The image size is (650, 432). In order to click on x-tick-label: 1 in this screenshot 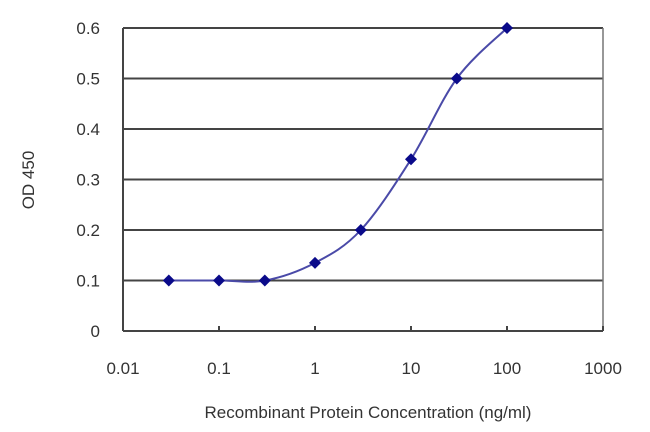, I will do `click(314, 368)`.